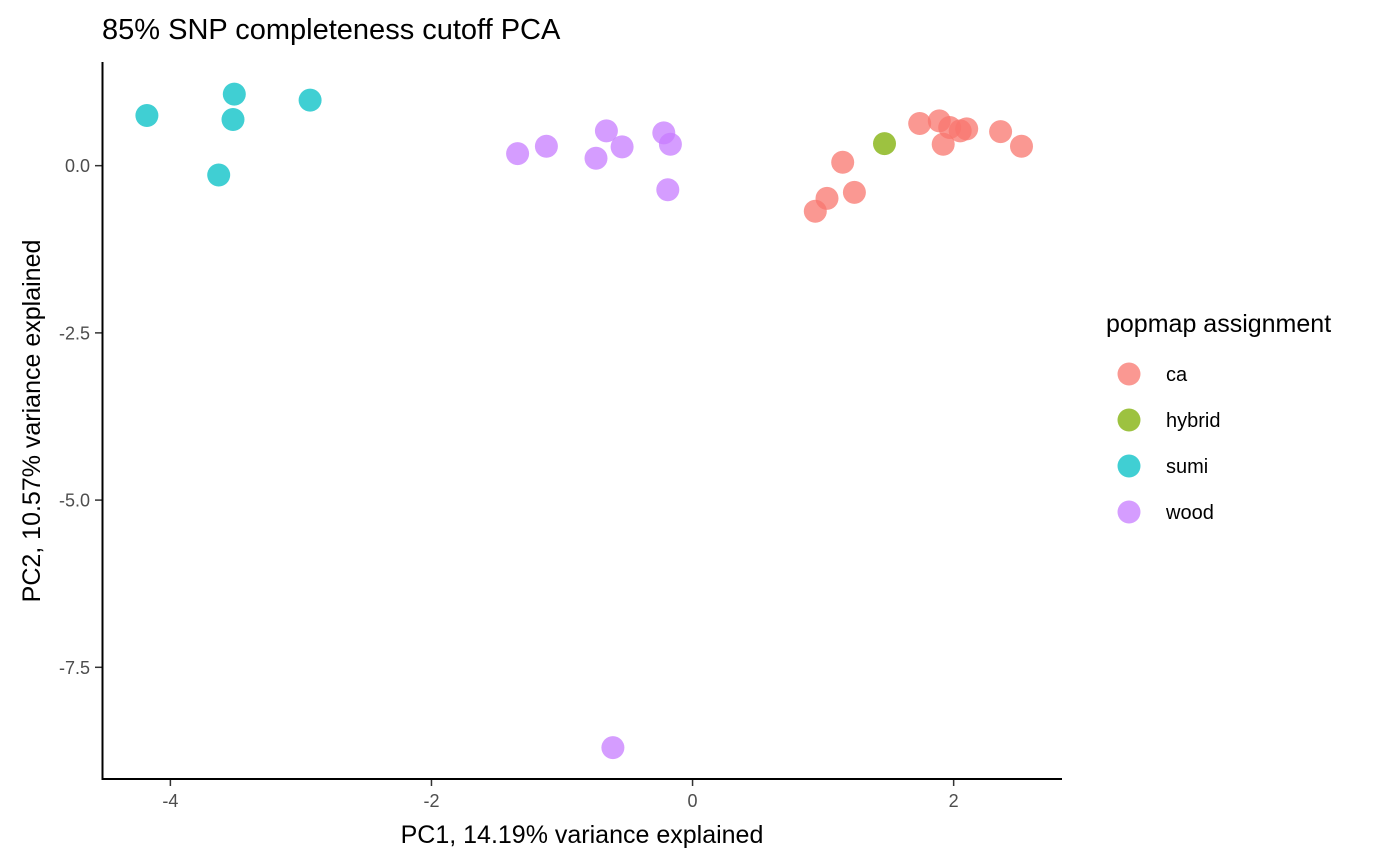 This screenshot has height=865, width=1400. Describe the element at coordinates (582, 835) in the screenshot. I see `x-axis-title: PC1, 14.19% variance explained` at that location.